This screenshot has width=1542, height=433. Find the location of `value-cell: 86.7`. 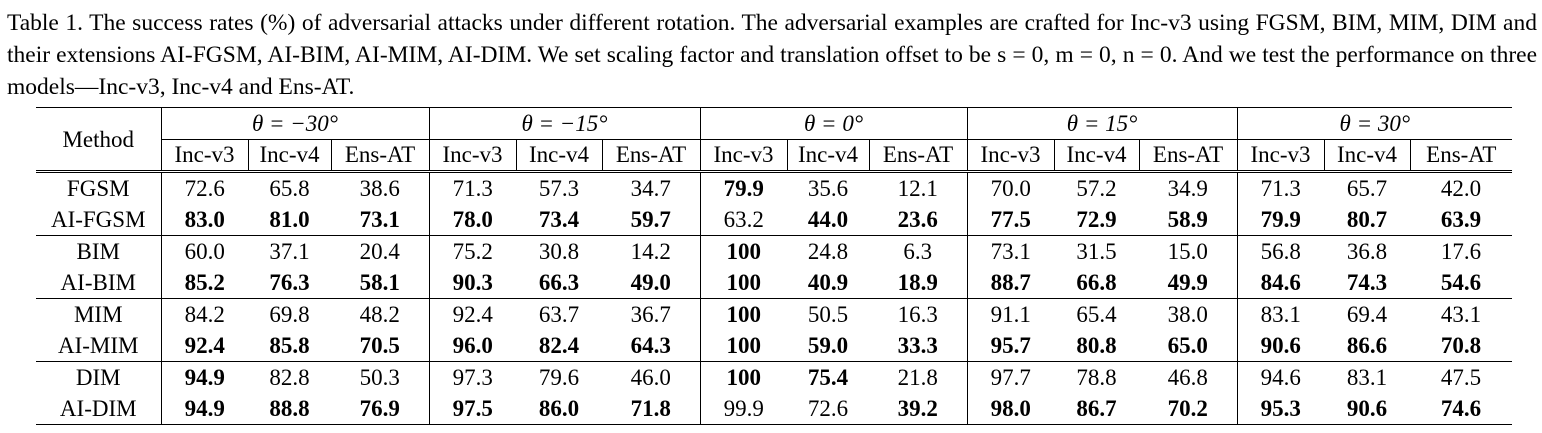

value-cell: 86.7 is located at coordinates (1097, 409).